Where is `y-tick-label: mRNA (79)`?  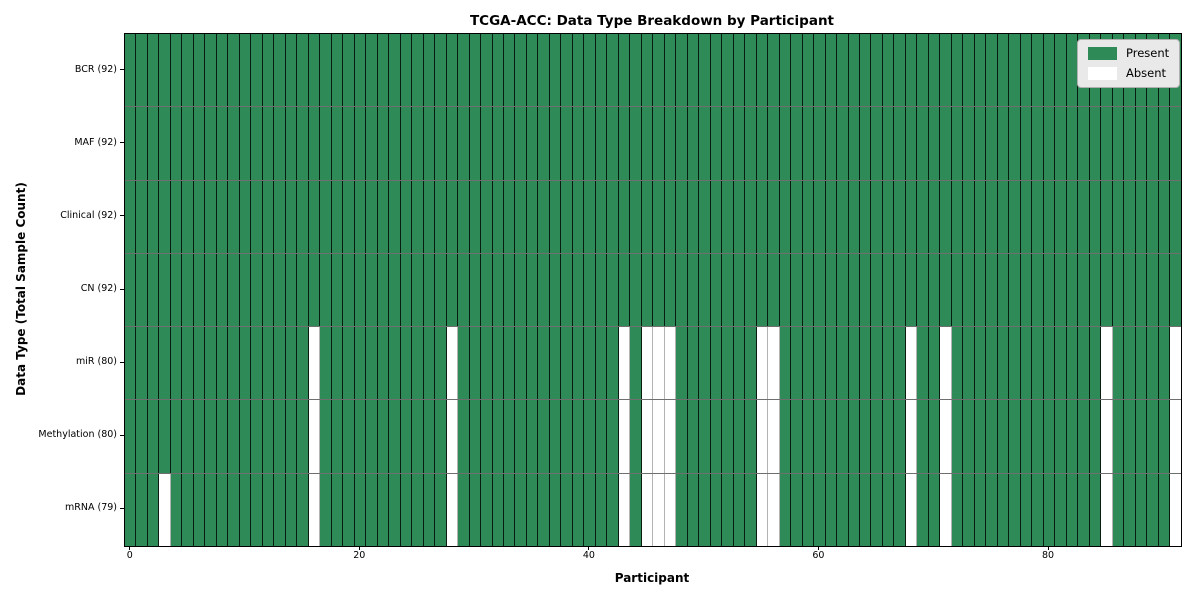
y-tick-label: mRNA (79) is located at coordinates (91, 508).